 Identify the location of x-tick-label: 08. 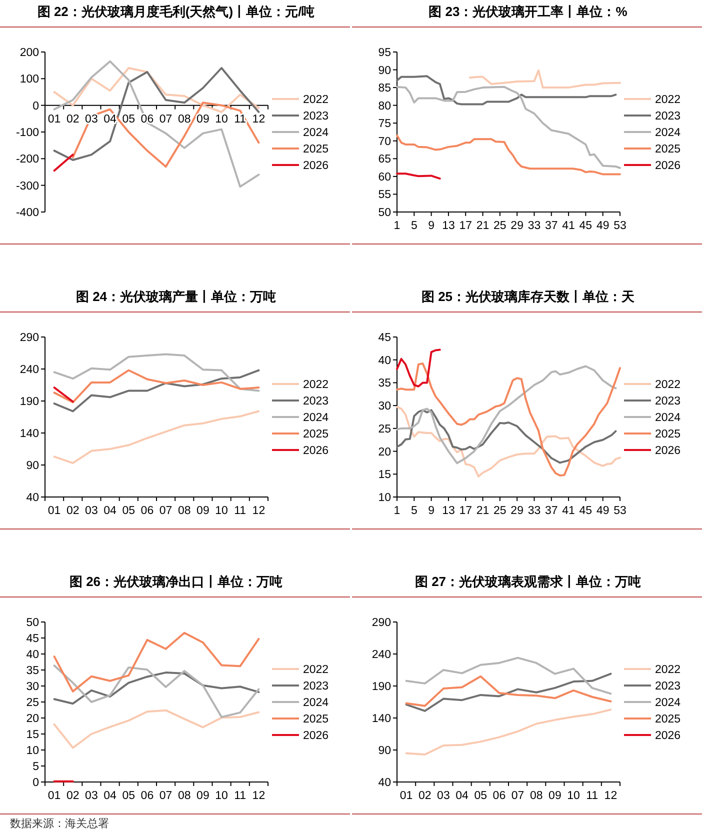
(184, 796).